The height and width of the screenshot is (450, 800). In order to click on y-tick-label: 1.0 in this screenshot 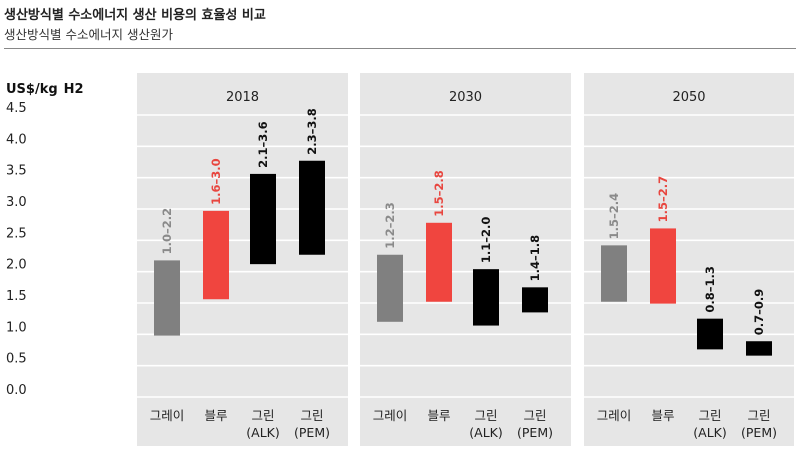, I will do `click(16, 327)`.